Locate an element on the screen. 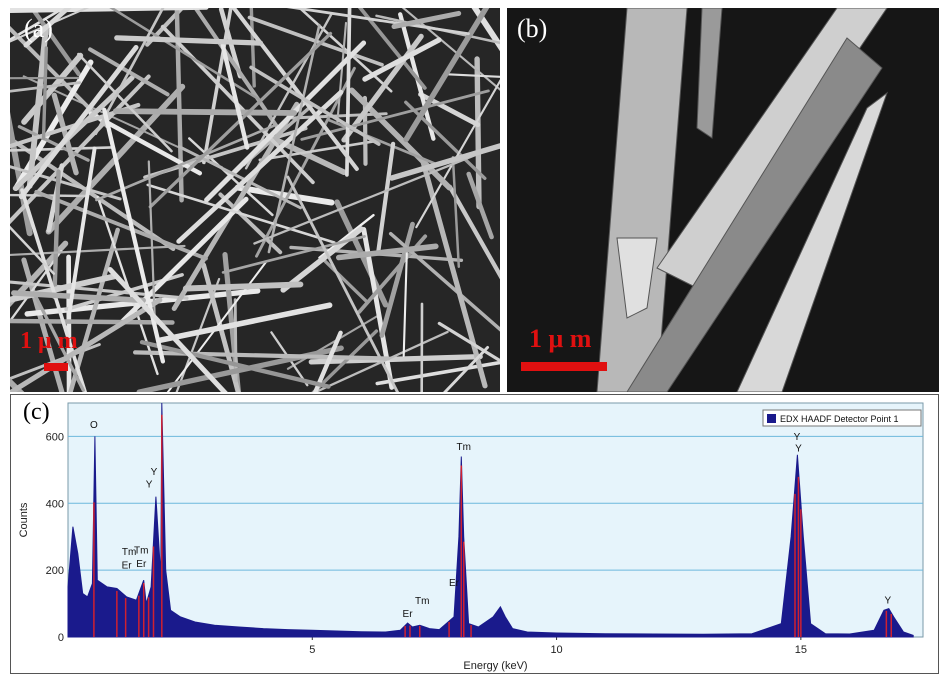  scale-bar-a-label: 1 μ m is located at coordinates (49, 341).